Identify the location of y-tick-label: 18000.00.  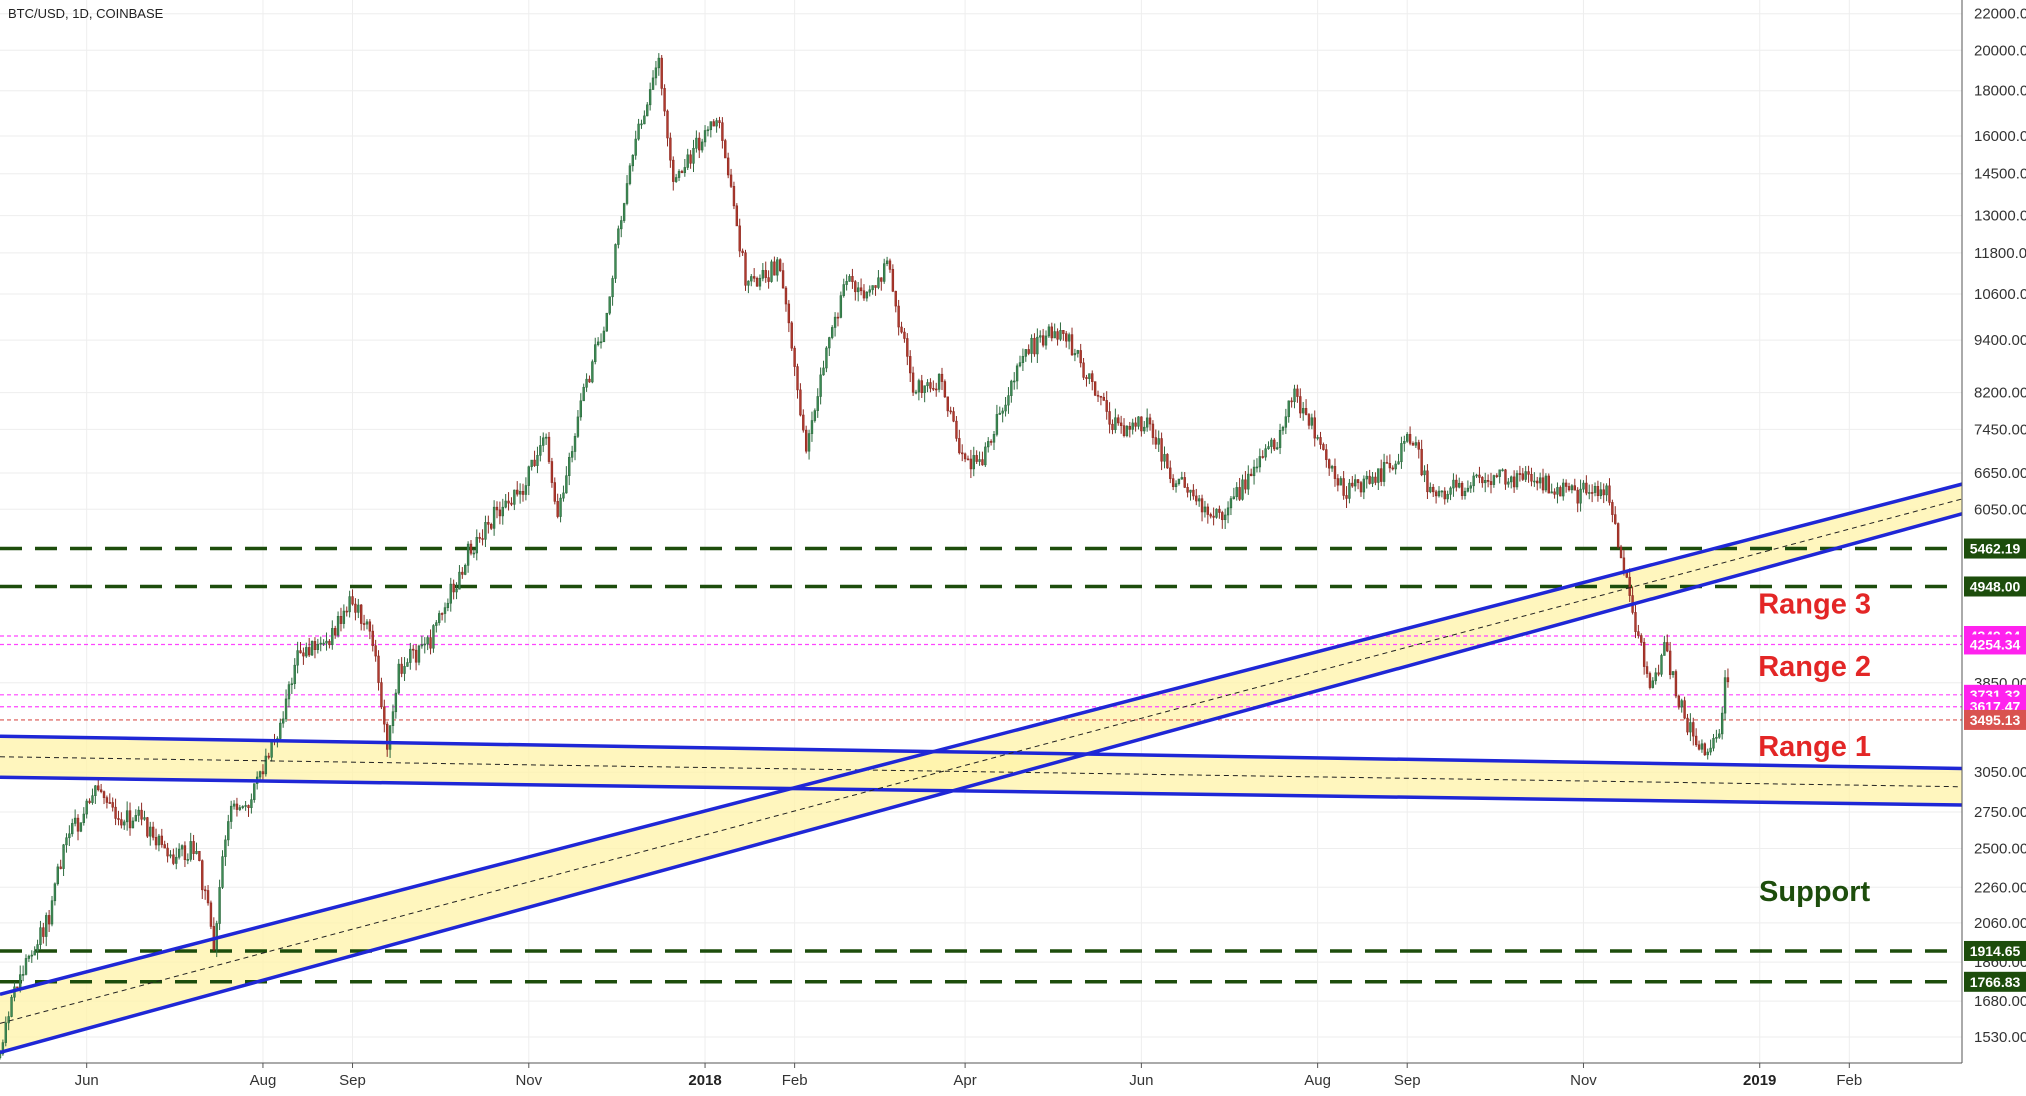
(2000, 91).